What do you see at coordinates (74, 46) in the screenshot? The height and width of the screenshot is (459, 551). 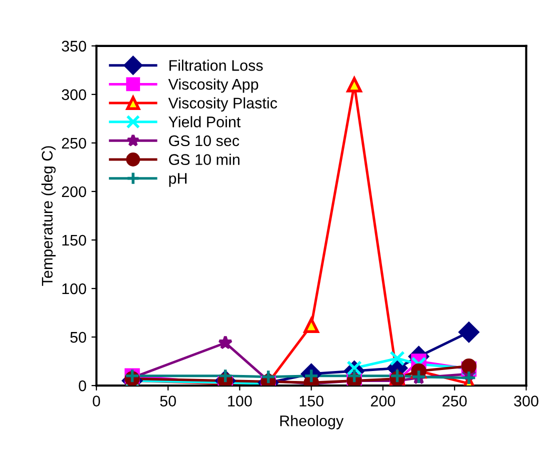 I see `y-tick-label: 350` at bounding box center [74, 46].